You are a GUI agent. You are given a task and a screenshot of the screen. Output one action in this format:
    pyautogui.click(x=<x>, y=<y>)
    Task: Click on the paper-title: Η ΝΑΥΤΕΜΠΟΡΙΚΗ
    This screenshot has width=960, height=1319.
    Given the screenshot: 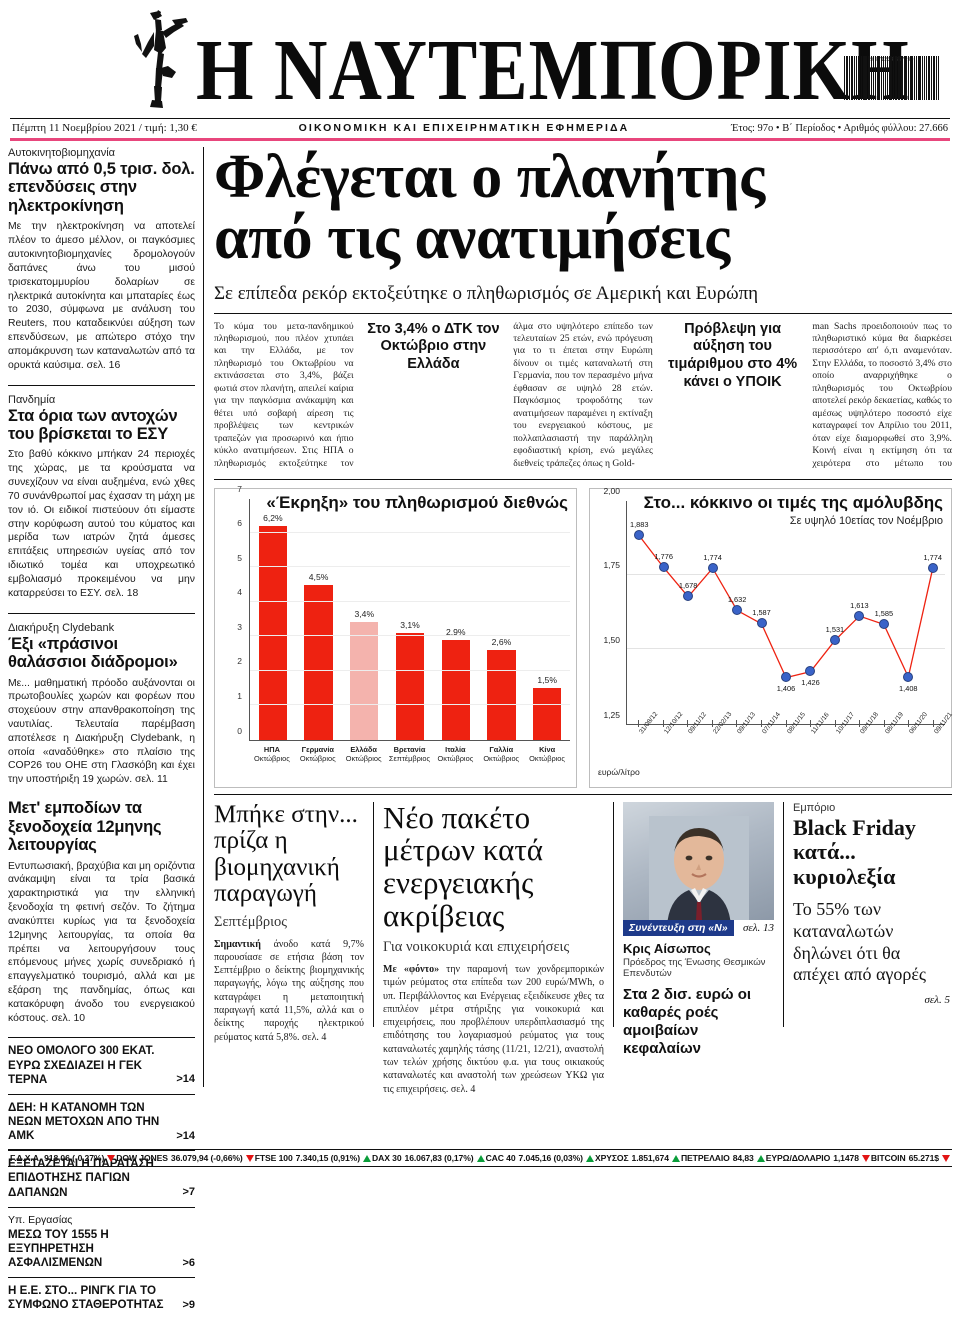 What is the action you would take?
    pyautogui.click(x=553, y=70)
    